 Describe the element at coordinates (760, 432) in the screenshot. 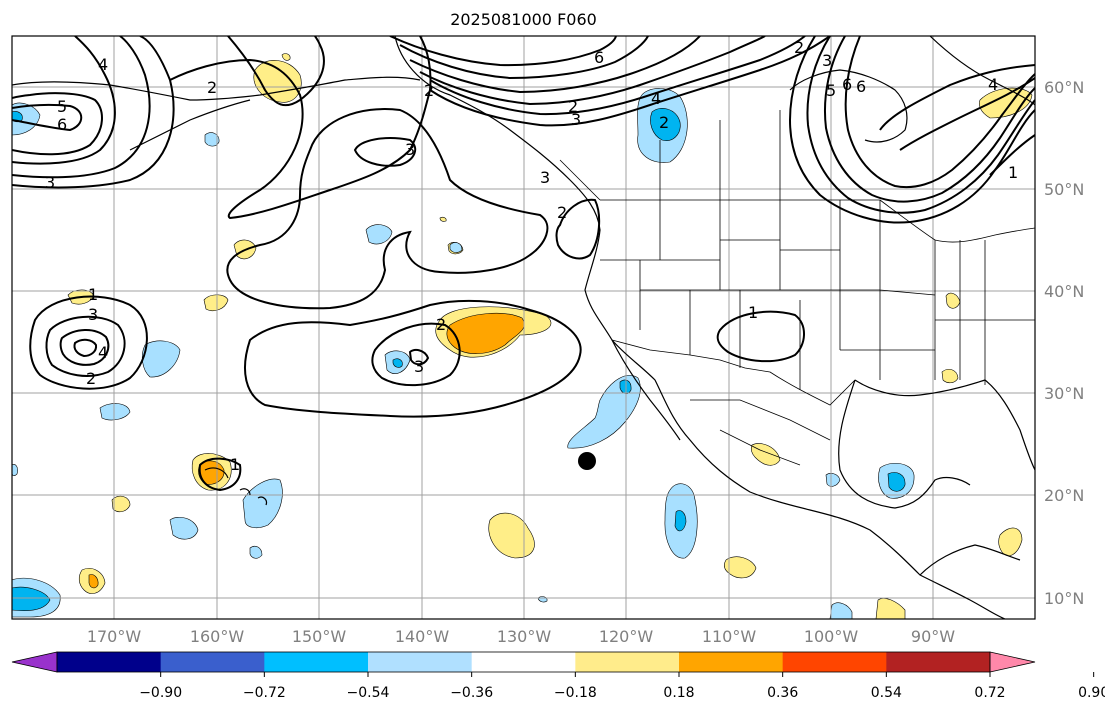

I see `mexico-states` at that location.